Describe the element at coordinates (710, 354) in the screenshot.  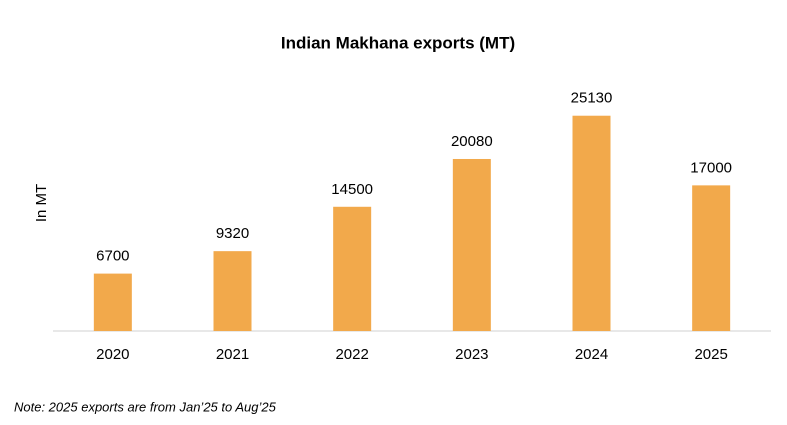
I see `x-tick-label: 2025` at that location.